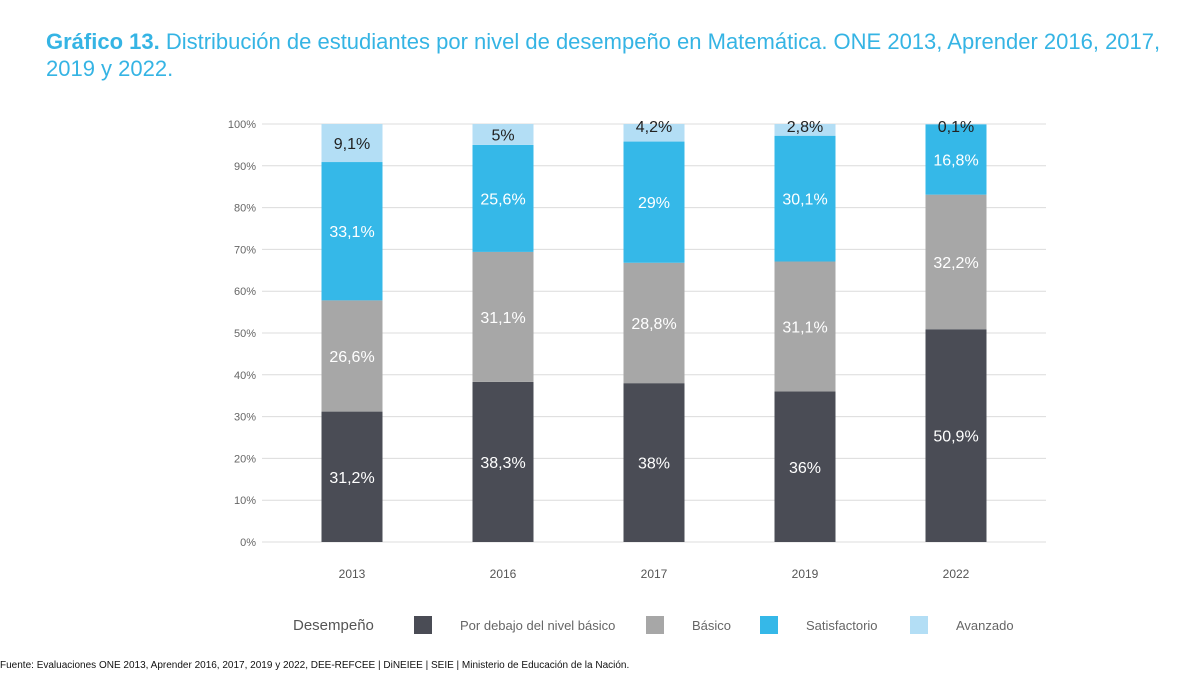 This screenshot has height=675, width=1200. I want to click on x-tick-label: 2017, so click(654, 574).